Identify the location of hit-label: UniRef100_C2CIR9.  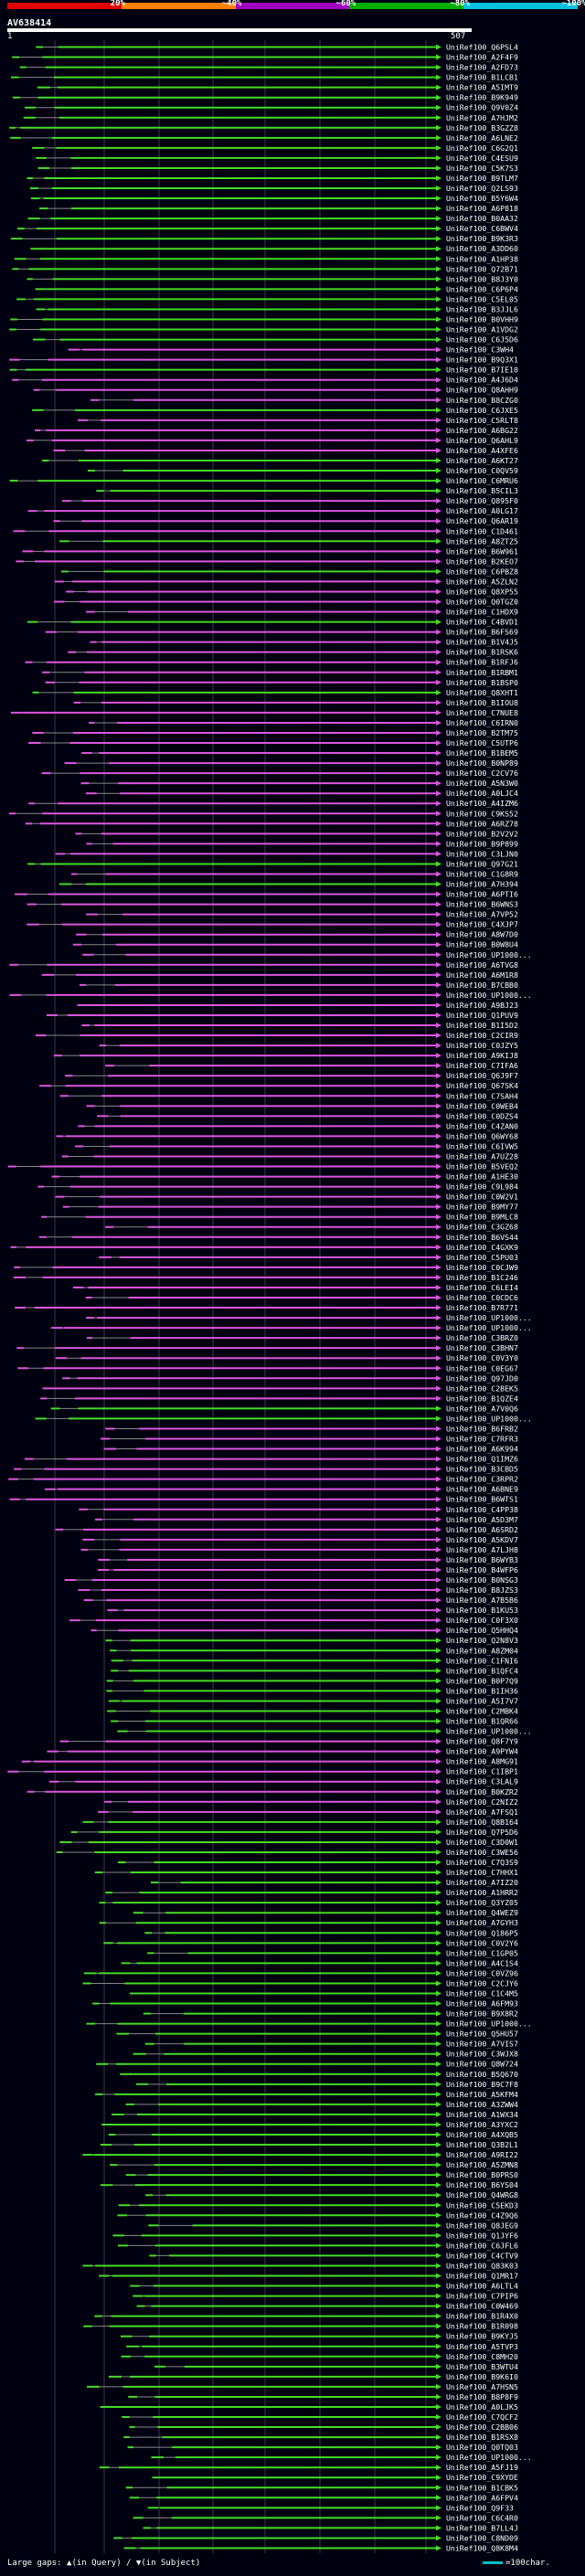
(482, 1035).